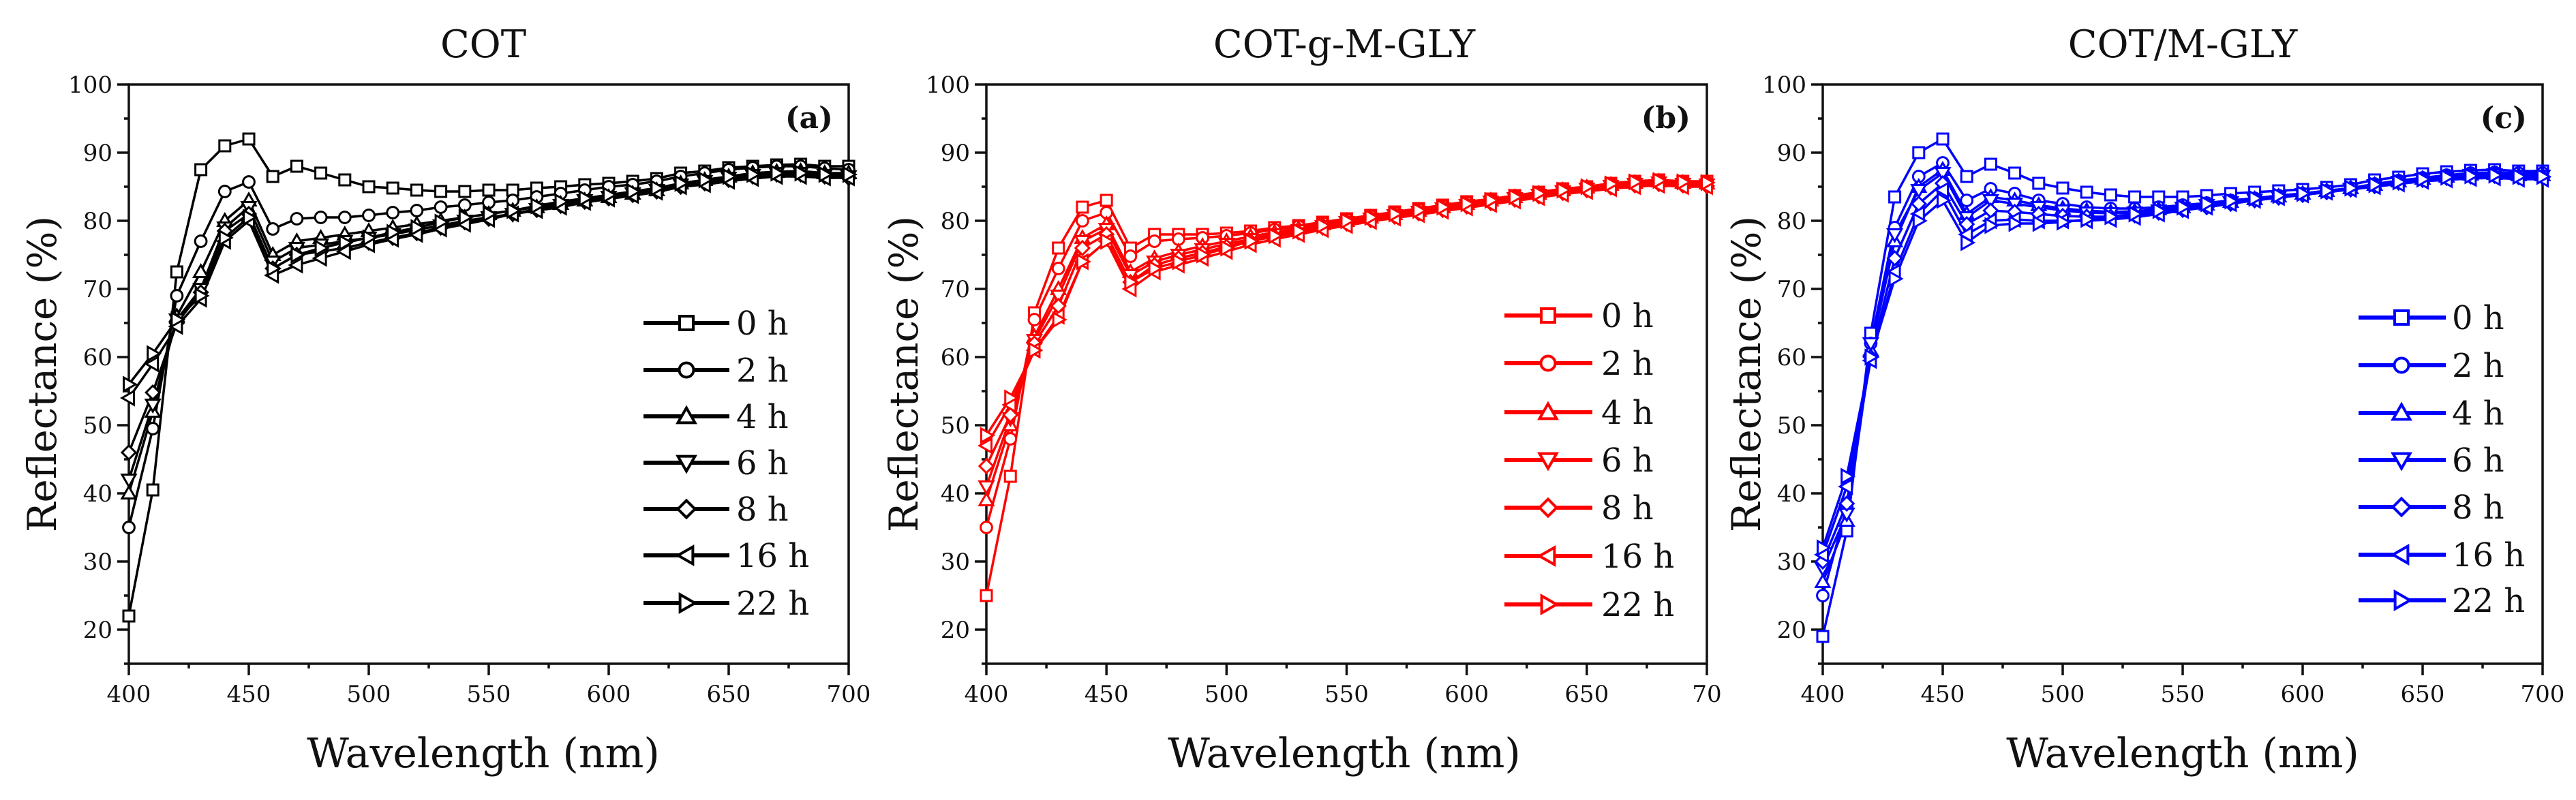 This screenshot has width=2576, height=800. What do you see at coordinates (1548, 462) in the screenshot?
I see `legend-marker-triangle-down-icon` at bounding box center [1548, 462].